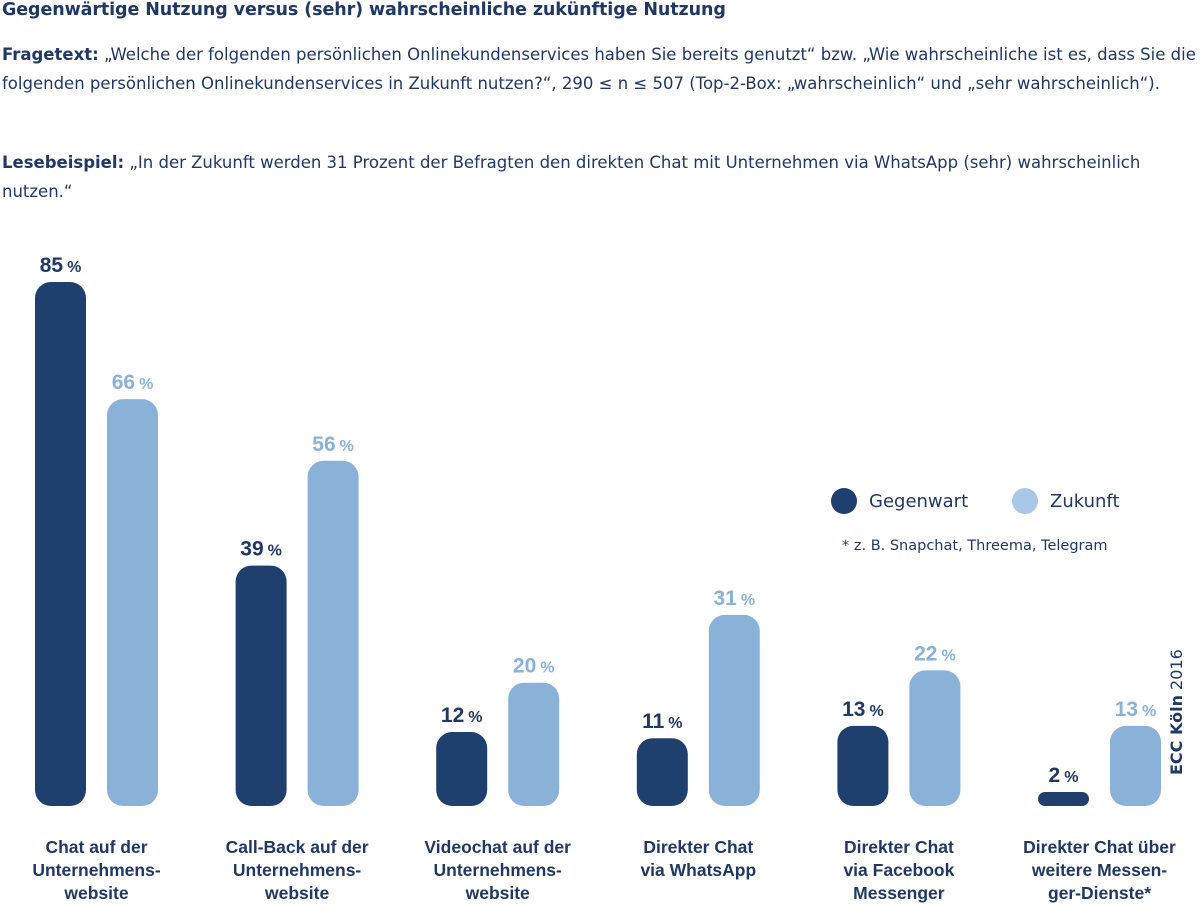 This screenshot has height=904, width=1200. I want to click on data-label-gegenwart-6: 2%, so click(1064, 775).